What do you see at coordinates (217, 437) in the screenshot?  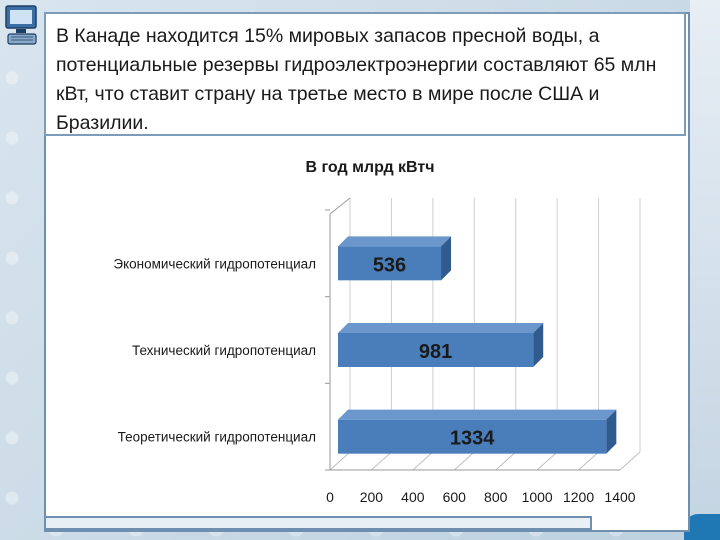 I see `category-label: Теоретический гидропотенциал` at bounding box center [217, 437].